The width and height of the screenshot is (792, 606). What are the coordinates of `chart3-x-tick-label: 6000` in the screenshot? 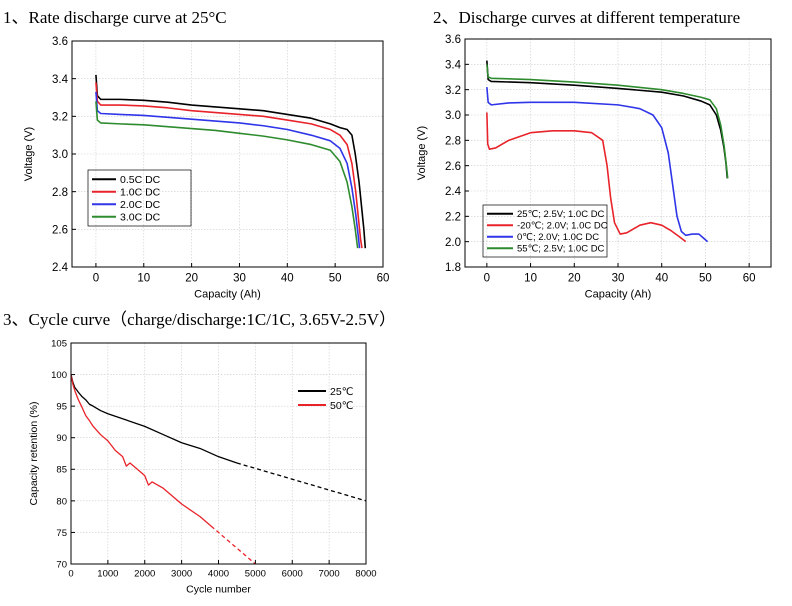 It's located at (292, 574).